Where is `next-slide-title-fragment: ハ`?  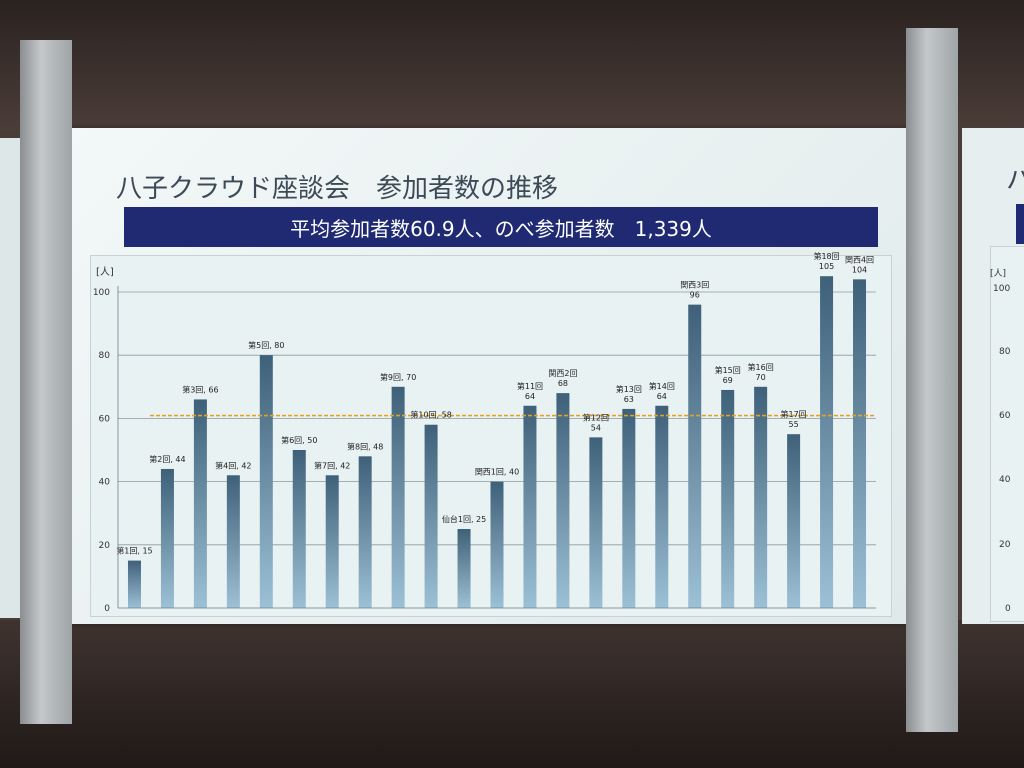
next-slide-title-fragment: ハ is located at coordinates (1015, 181).